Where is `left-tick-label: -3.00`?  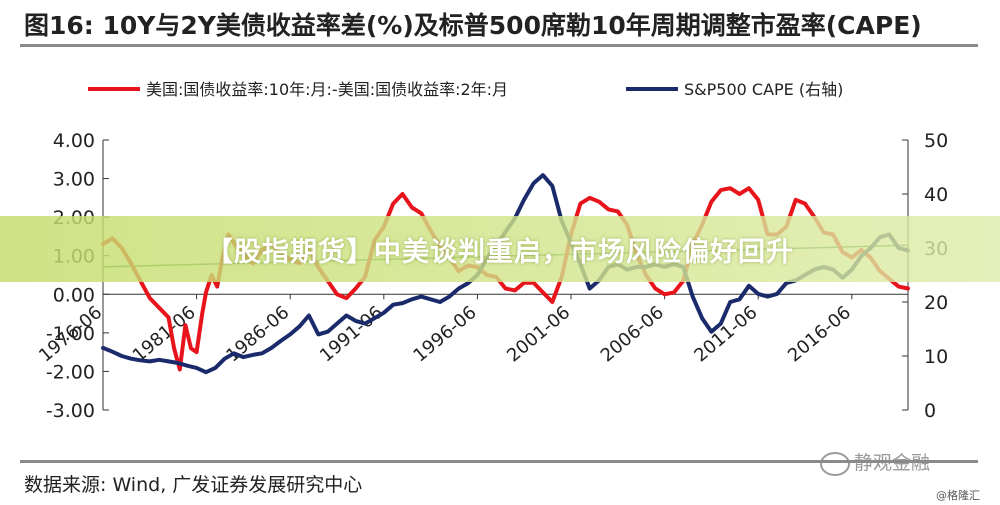 left-tick-label: -3.00 is located at coordinates (70, 411).